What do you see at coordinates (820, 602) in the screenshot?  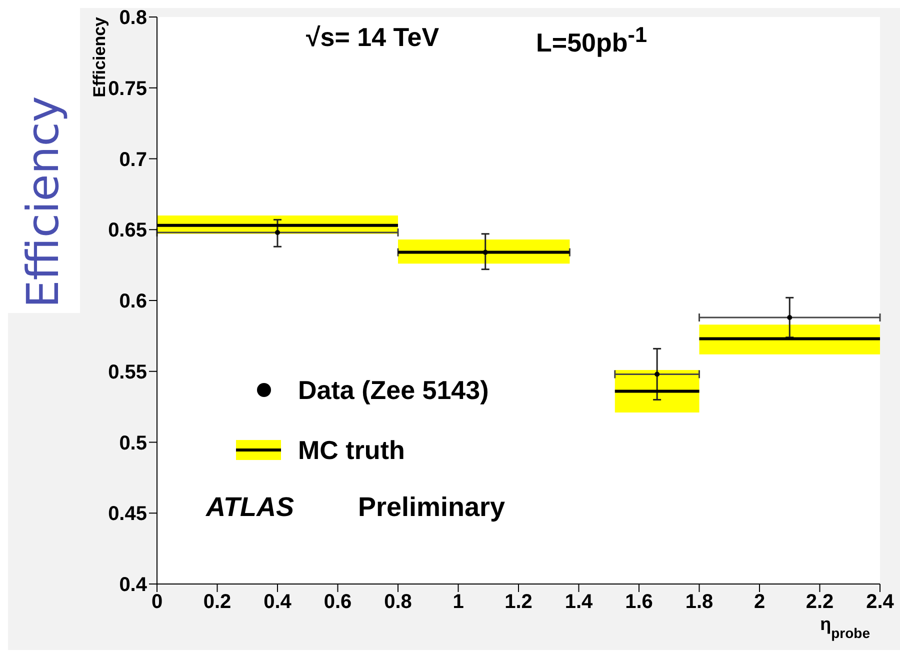 I see `x-tick-label: 2.2` at bounding box center [820, 602].